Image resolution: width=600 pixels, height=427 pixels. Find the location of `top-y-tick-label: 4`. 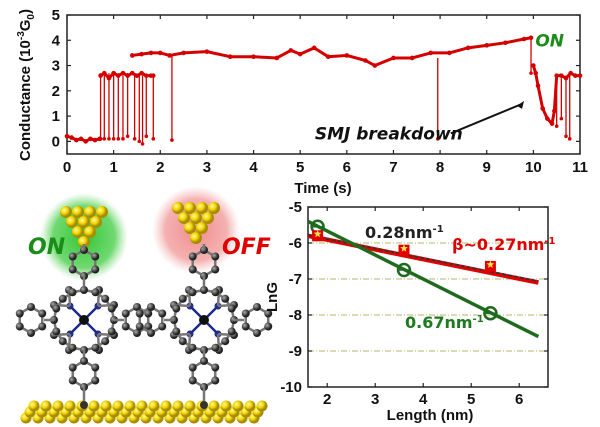

top-y-tick-label: 4 is located at coordinates (56, 40).